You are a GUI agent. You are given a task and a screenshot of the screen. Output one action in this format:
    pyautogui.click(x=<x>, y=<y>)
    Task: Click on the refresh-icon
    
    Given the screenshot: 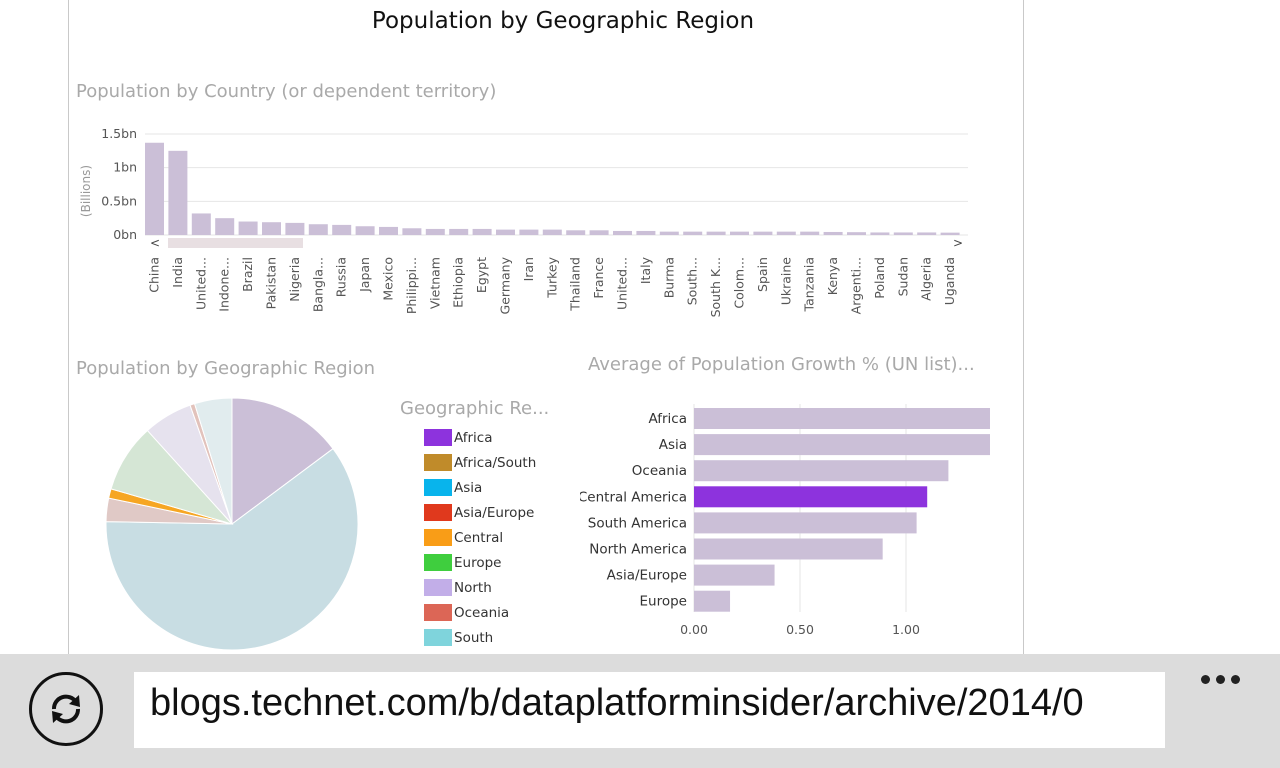 What is the action you would take?
    pyautogui.click(x=66, y=709)
    